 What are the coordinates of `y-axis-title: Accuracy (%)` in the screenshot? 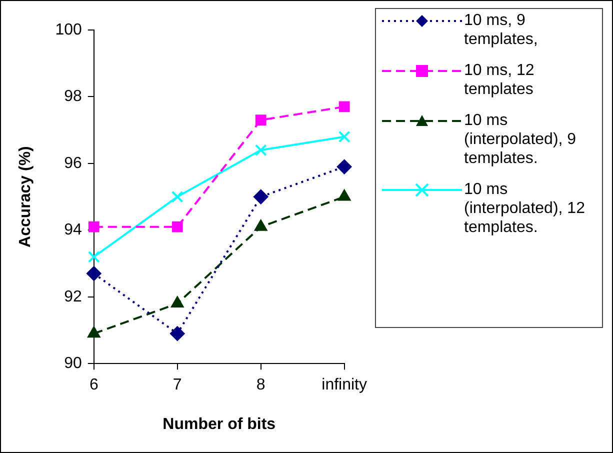 It's located at (25, 197).